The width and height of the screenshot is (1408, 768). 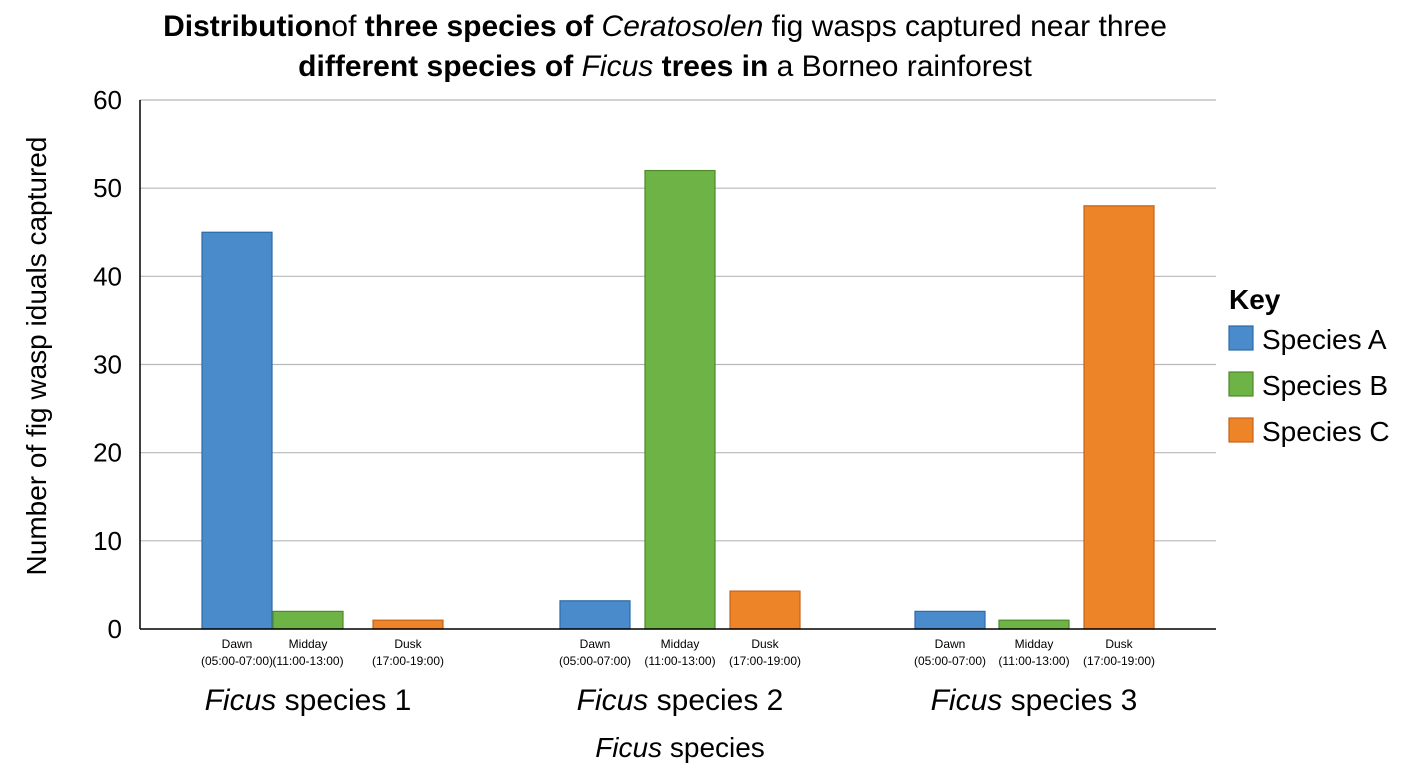 I want to click on group-label: Ficus species 2, so click(x=680, y=700).